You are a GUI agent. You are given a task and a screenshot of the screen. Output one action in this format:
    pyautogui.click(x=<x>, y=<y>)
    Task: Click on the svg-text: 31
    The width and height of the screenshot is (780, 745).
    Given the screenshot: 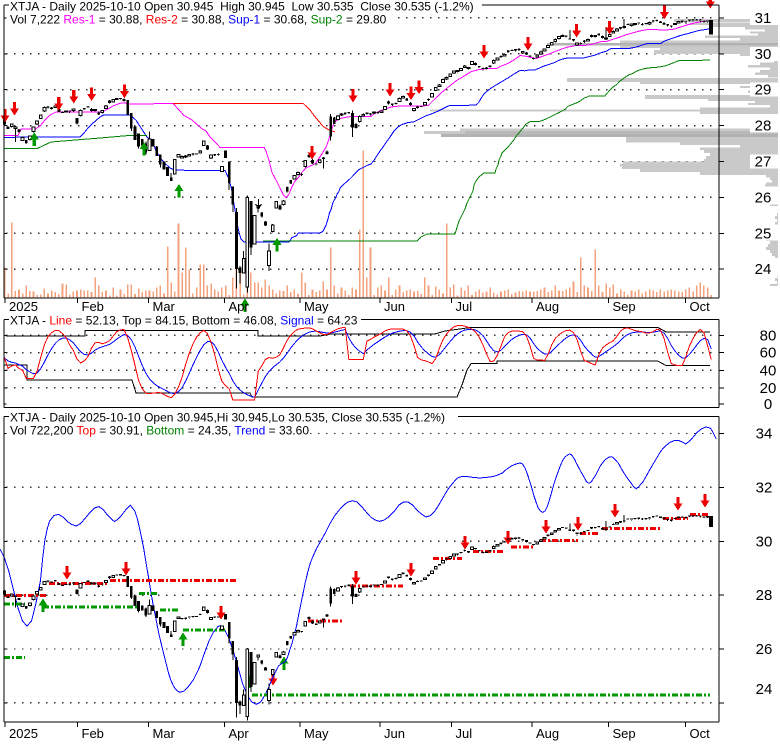 What is the action you would take?
    pyautogui.click(x=763, y=18)
    